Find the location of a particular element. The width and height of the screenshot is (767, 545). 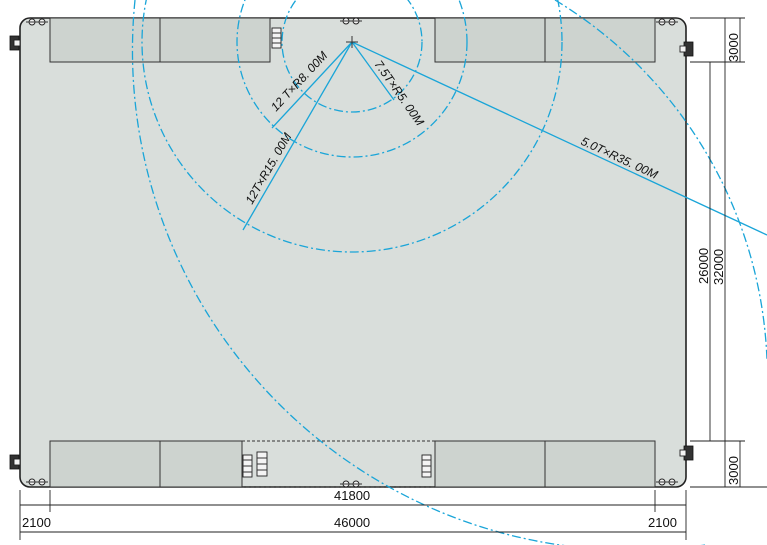

anchor-icon-top-center is located at coordinates (351, 21).